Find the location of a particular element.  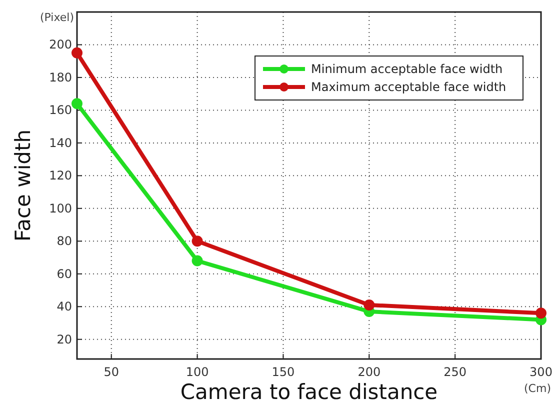

y-tick-label: 120 is located at coordinates (60, 175).